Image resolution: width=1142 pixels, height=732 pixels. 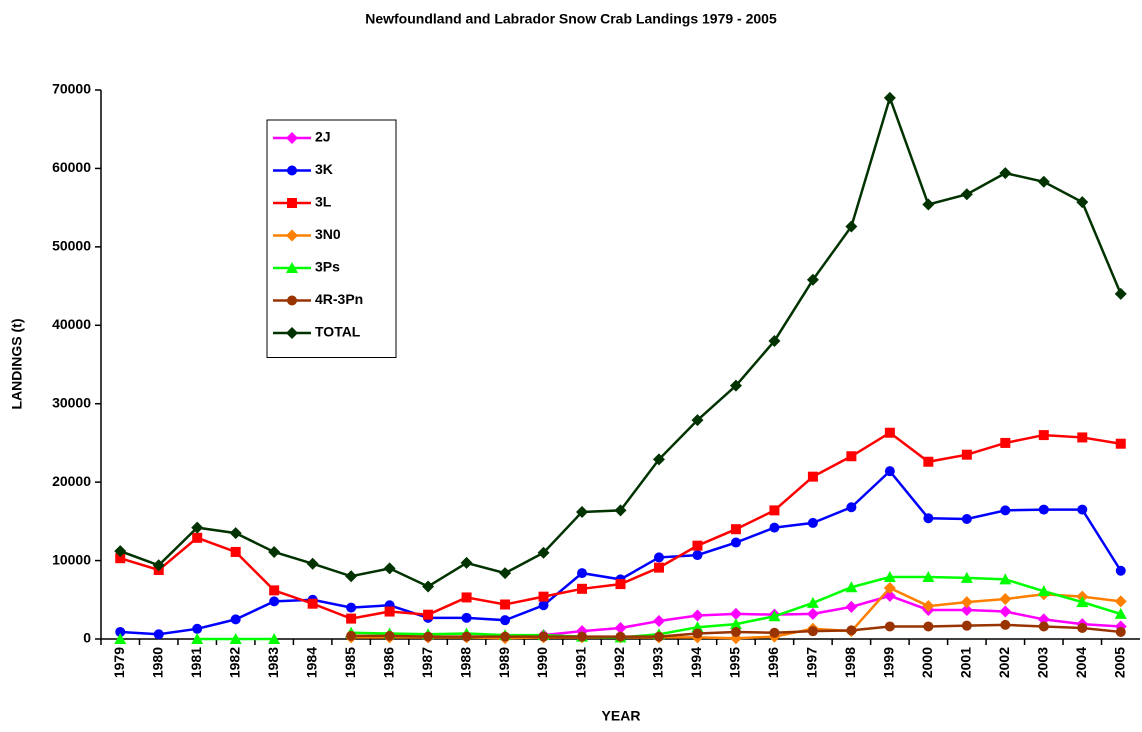 What do you see at coordinates (234, 662) in the screenshot?
I see `x-tick-label: 1982` at bounding box center [234, 662].